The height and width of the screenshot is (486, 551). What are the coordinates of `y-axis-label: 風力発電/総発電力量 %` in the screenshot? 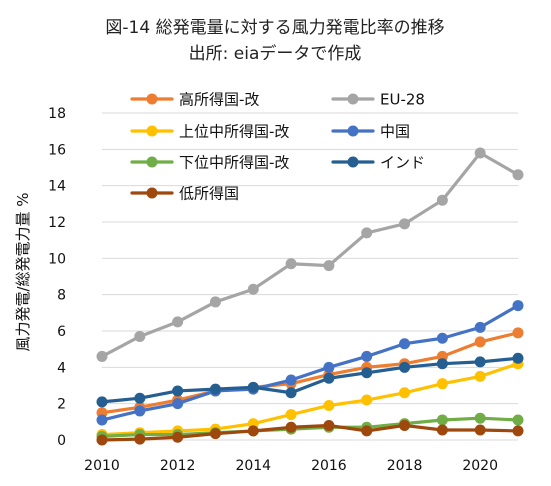 It's located at (23, 271).